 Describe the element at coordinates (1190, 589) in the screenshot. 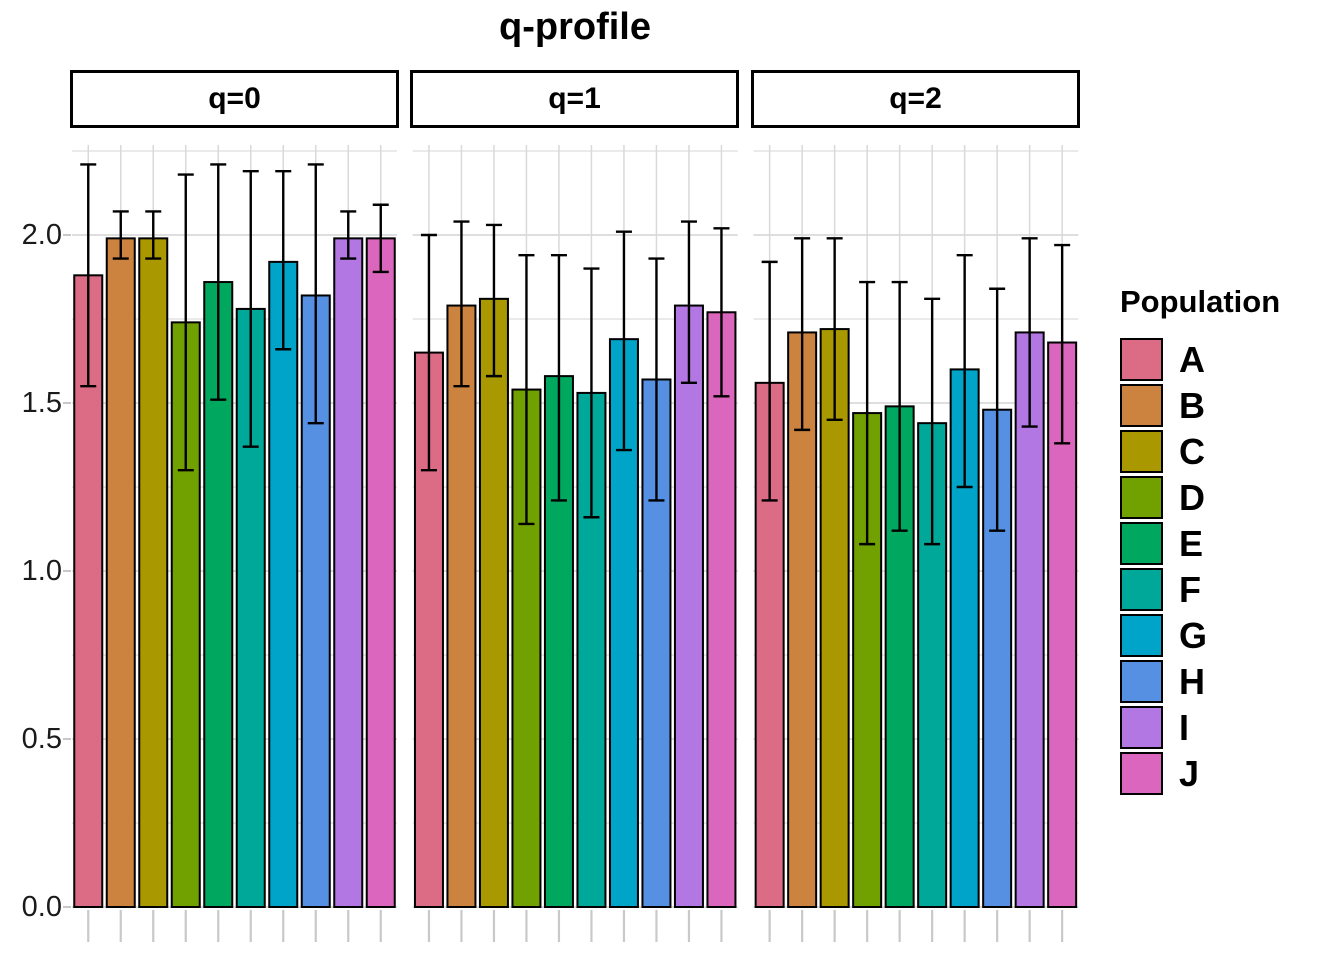

I see `legend-label-F: F` at that location.